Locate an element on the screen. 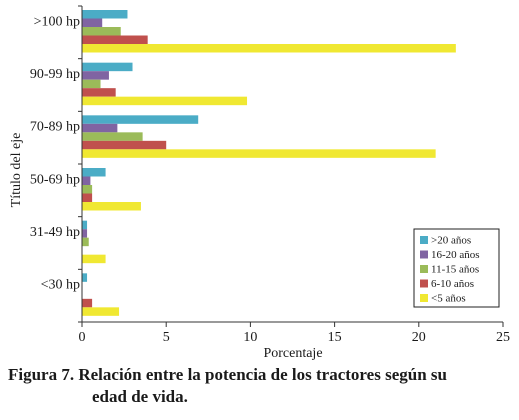 Image resolution: width=519 pixels, height=420 pixels. y-tick-label: 90-99 hp is located at coordinates (55, 74).